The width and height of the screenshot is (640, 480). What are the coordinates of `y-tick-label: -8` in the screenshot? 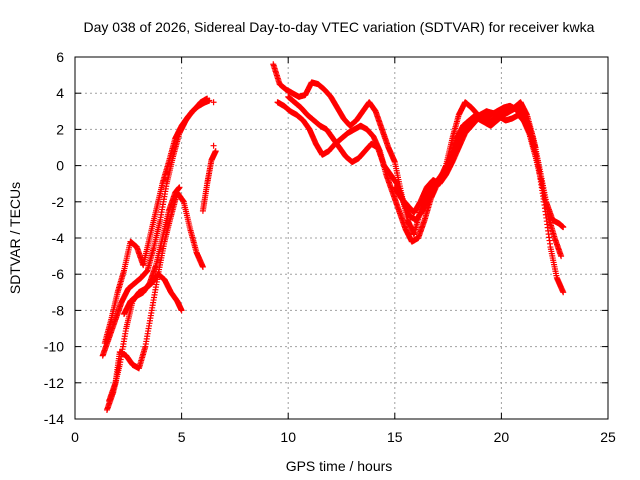 It's located at (58, 310).